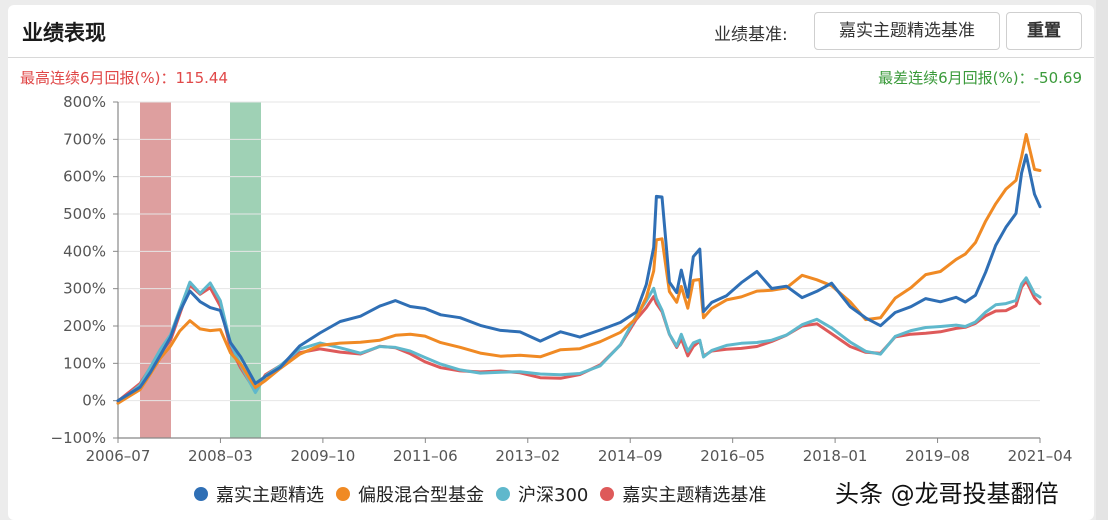 The width and height of the screenshot is (1108, 520). What do you see at coordinates (84, 102) in the screenshot?
I see `y-tick-label: 800%` at bounding box center [84, 102].